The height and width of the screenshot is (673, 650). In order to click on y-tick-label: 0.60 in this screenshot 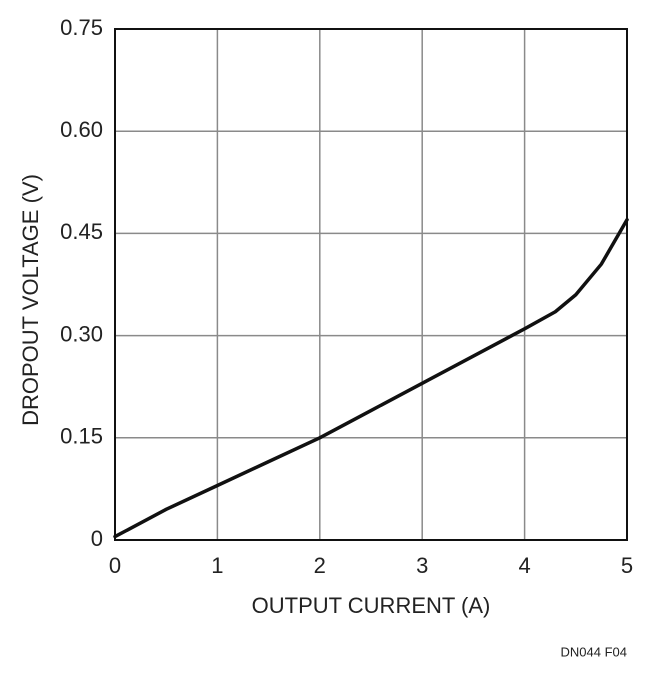, I will do `click(81, 129)`.